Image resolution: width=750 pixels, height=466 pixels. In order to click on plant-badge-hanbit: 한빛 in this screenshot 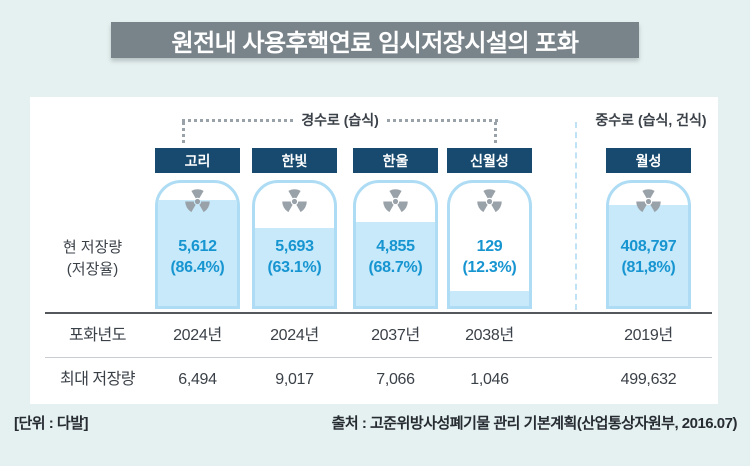, I will do `click(294, 160)`.